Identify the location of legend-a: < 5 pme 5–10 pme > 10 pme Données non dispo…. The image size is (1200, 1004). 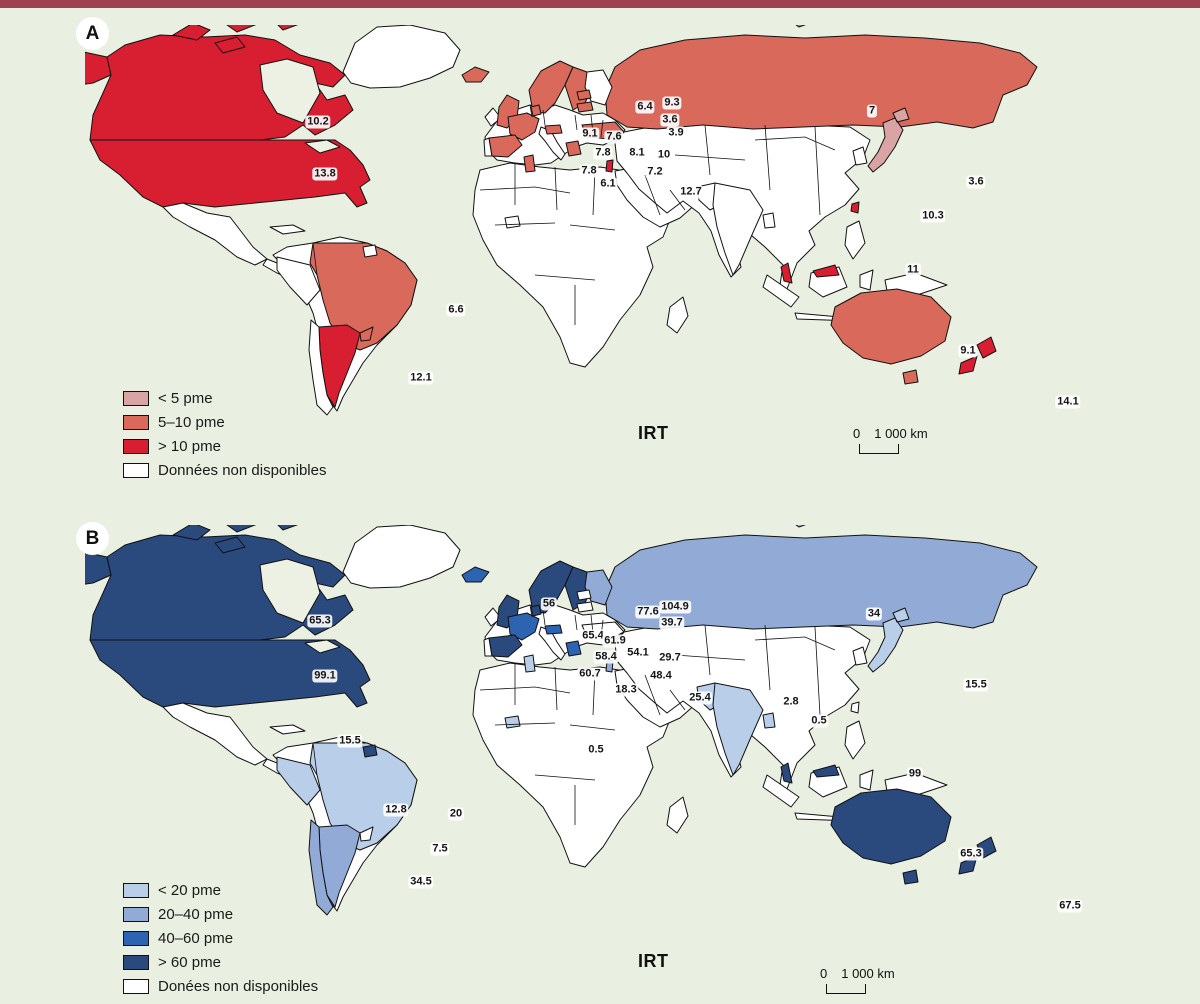
(224, 434).